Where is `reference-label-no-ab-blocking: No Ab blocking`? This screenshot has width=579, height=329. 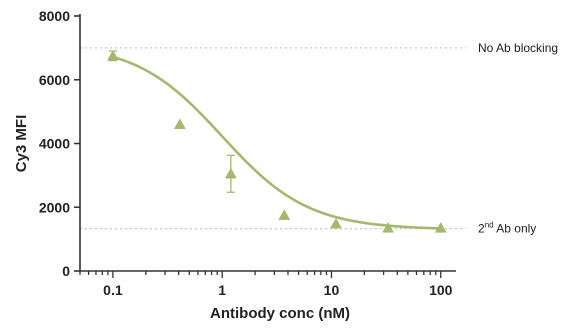 reference-label-no-ab-blocking: No Ab blocking is located at coordinates (518, 48).